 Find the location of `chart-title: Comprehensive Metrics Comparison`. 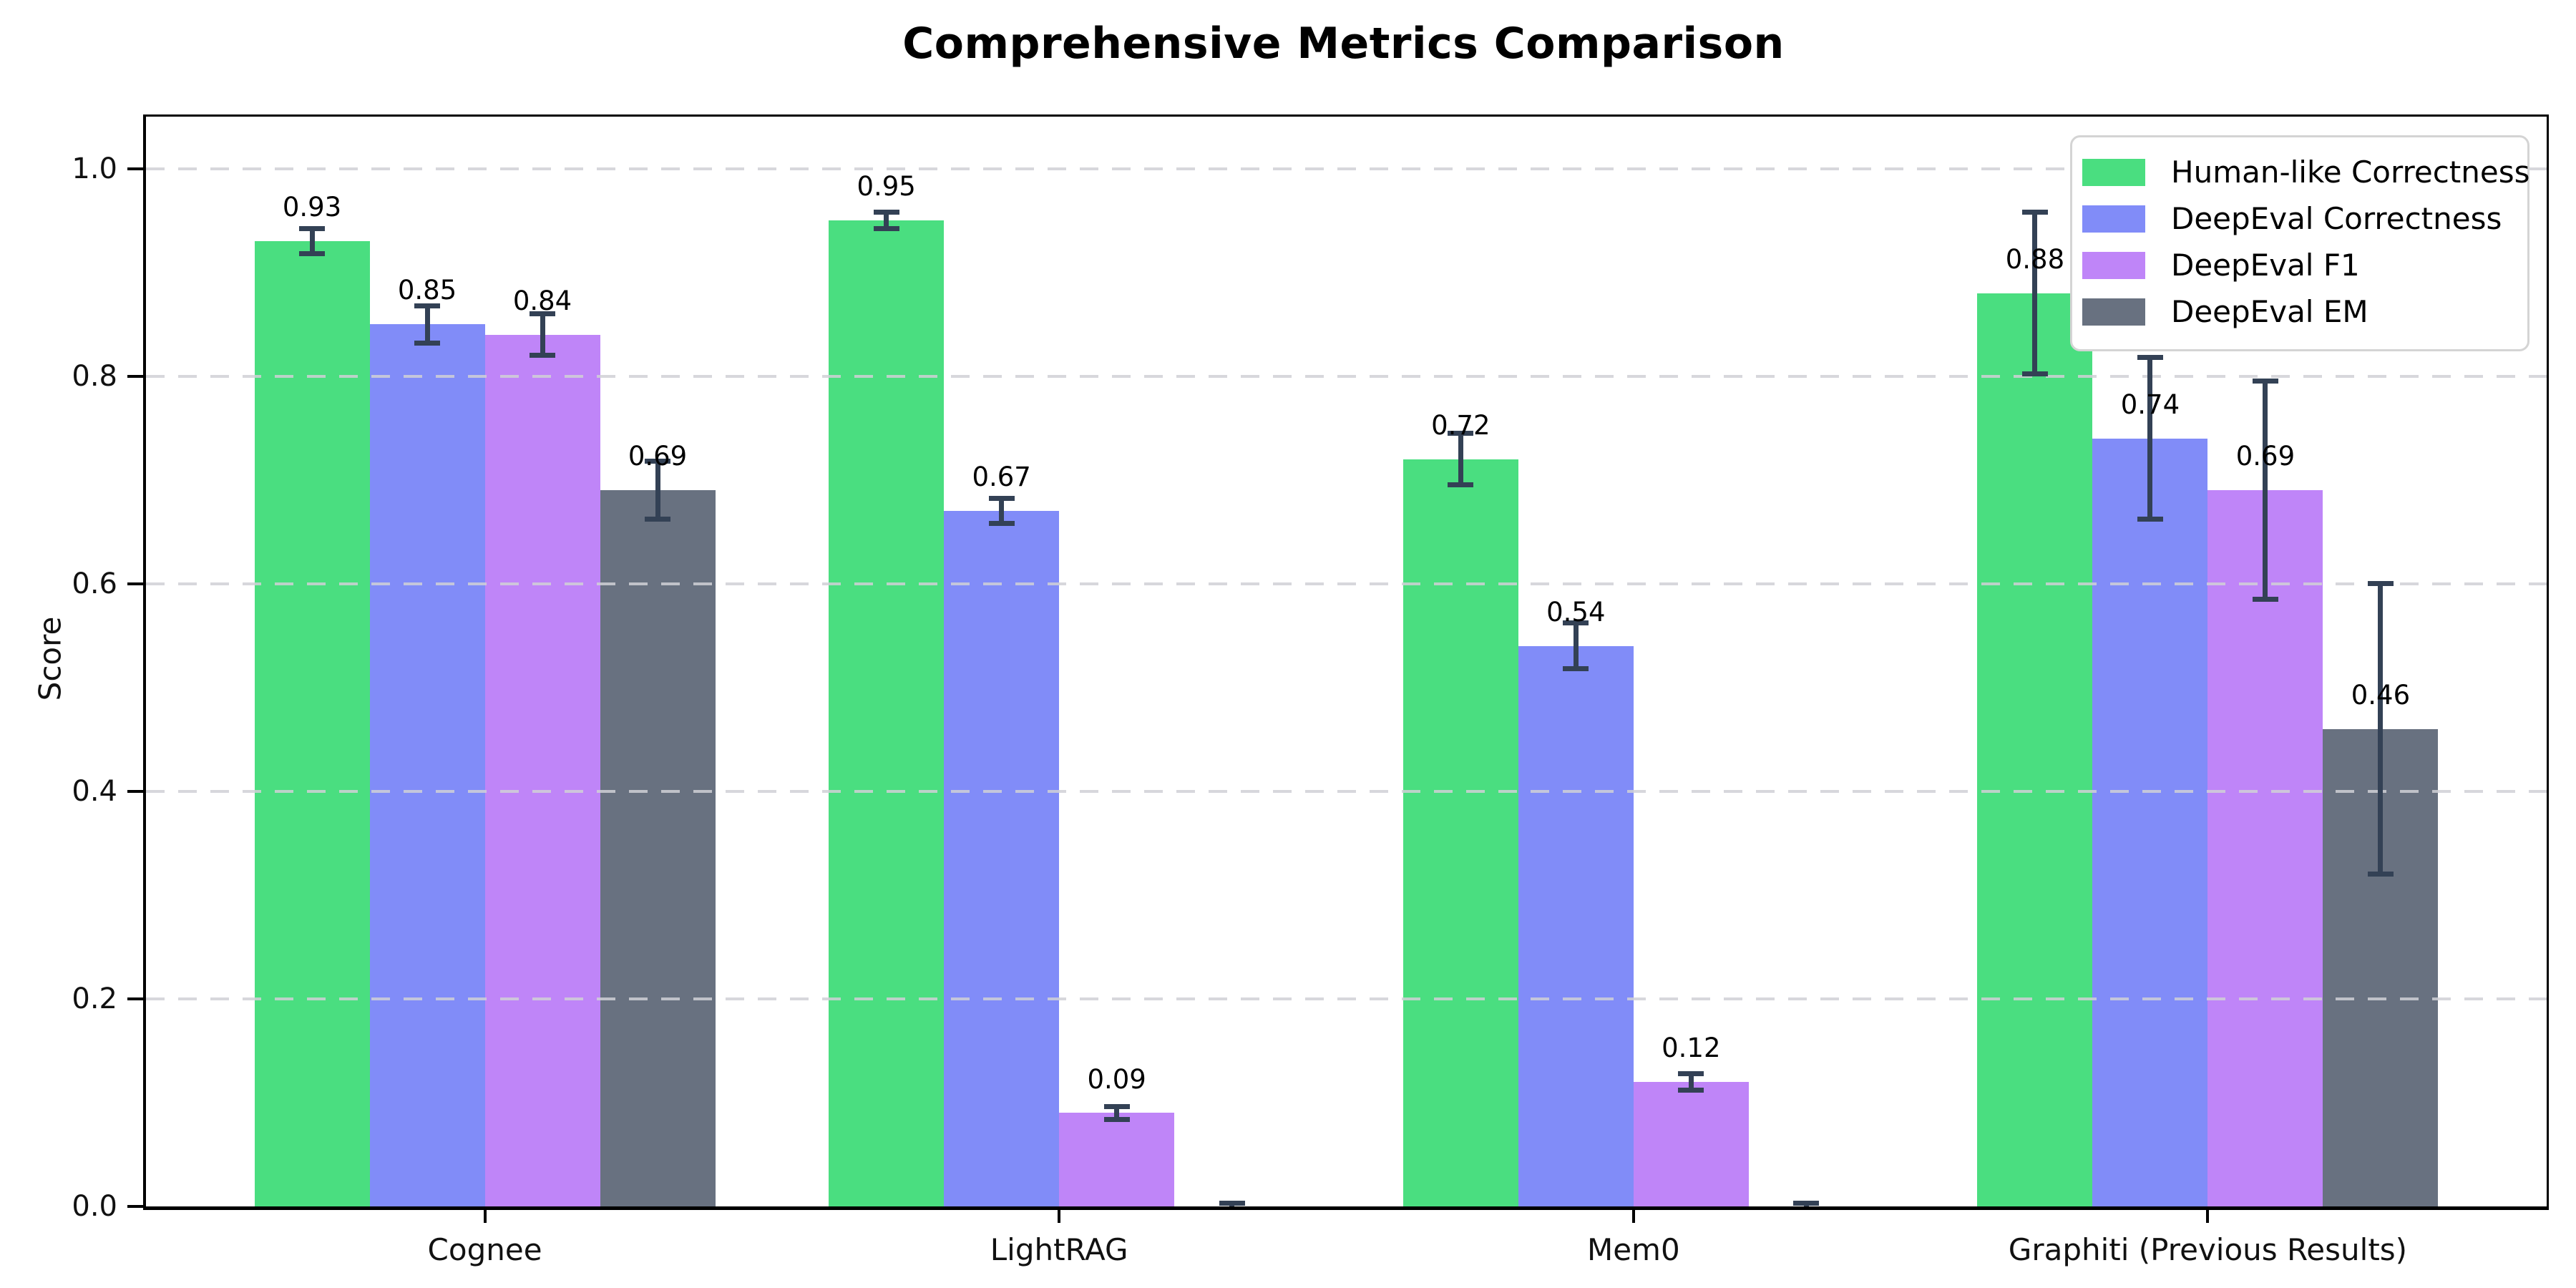

chart-title: Comprehensive Metrics Comparison is located at coordinates (1343, 44).